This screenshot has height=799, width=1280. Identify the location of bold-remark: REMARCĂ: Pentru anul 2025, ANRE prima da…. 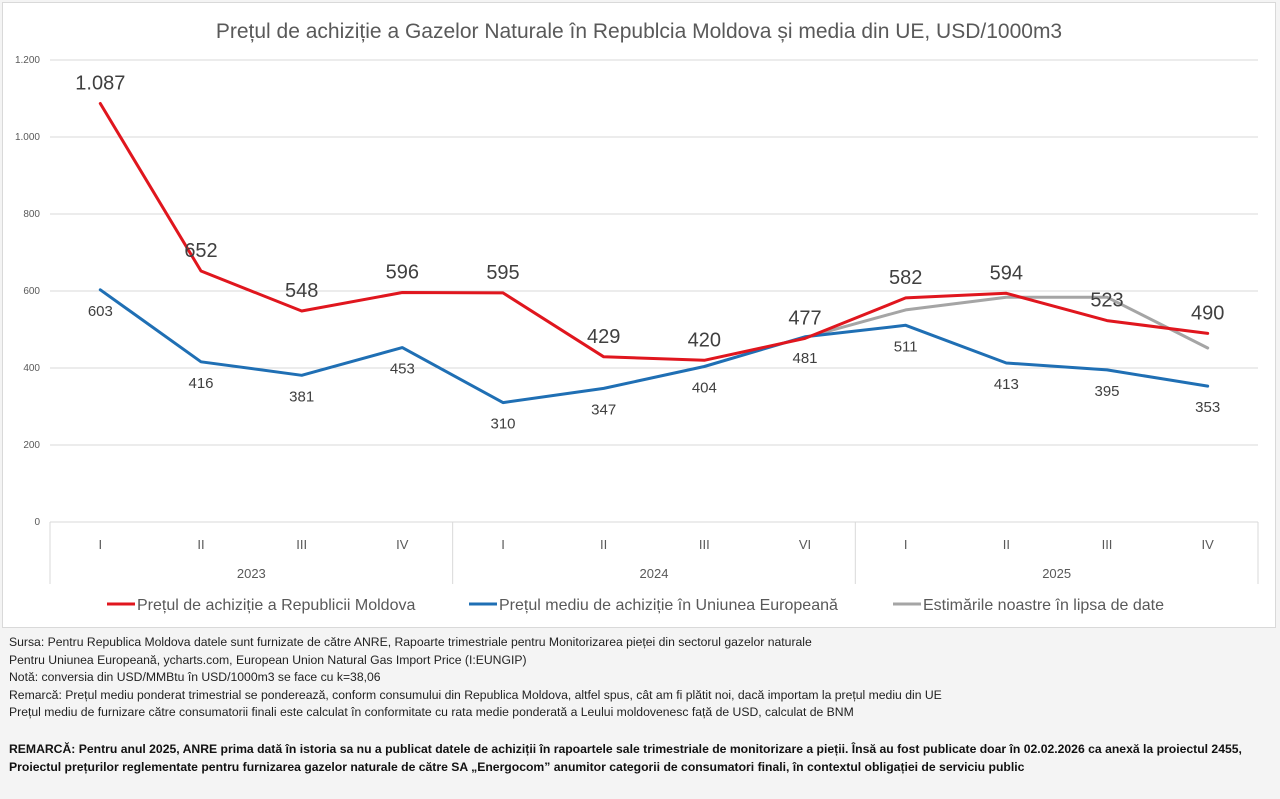
(625, 758).